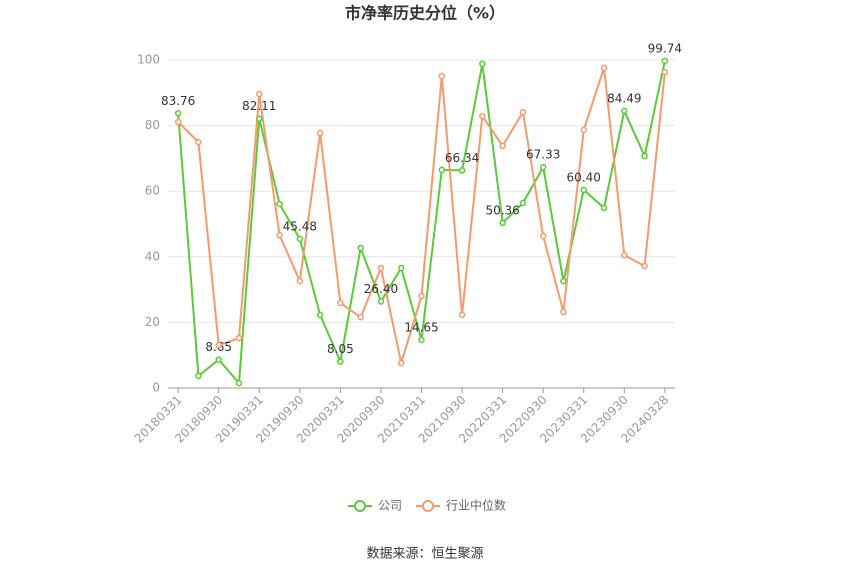  I want to click on data-label: 66.34, so click(462, 158).